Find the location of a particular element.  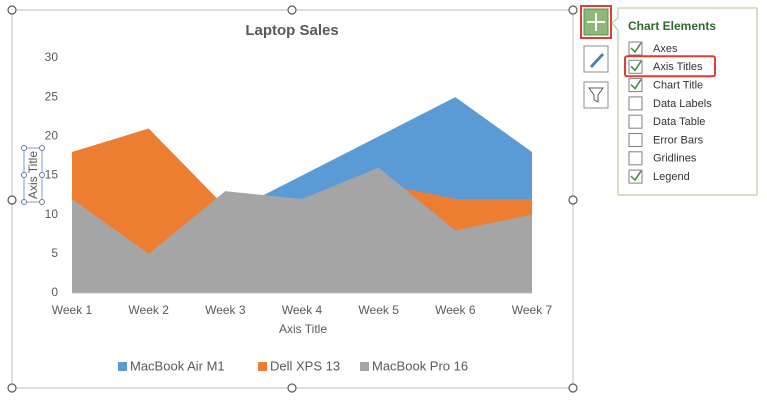

highlight-box is located at coordinates (670, 66).